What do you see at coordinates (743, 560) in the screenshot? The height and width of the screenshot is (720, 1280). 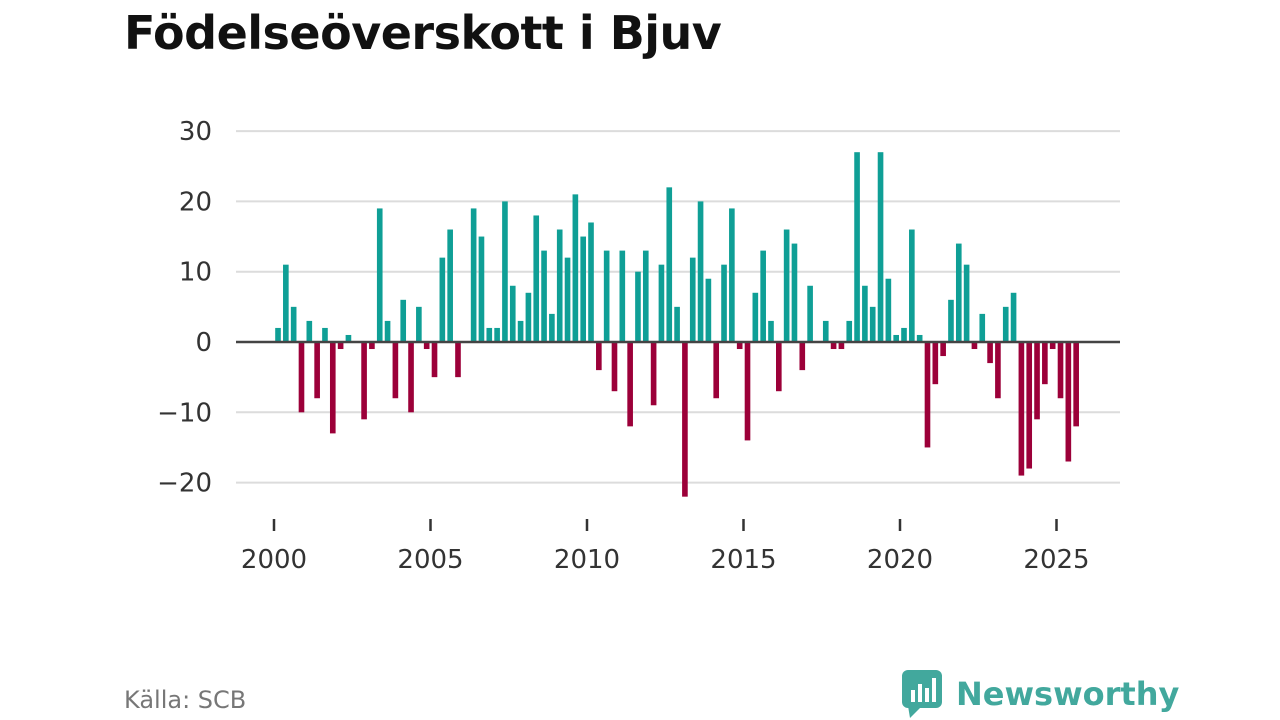 I see `x-tick-label: 2015` at bounding box center [743, 560].